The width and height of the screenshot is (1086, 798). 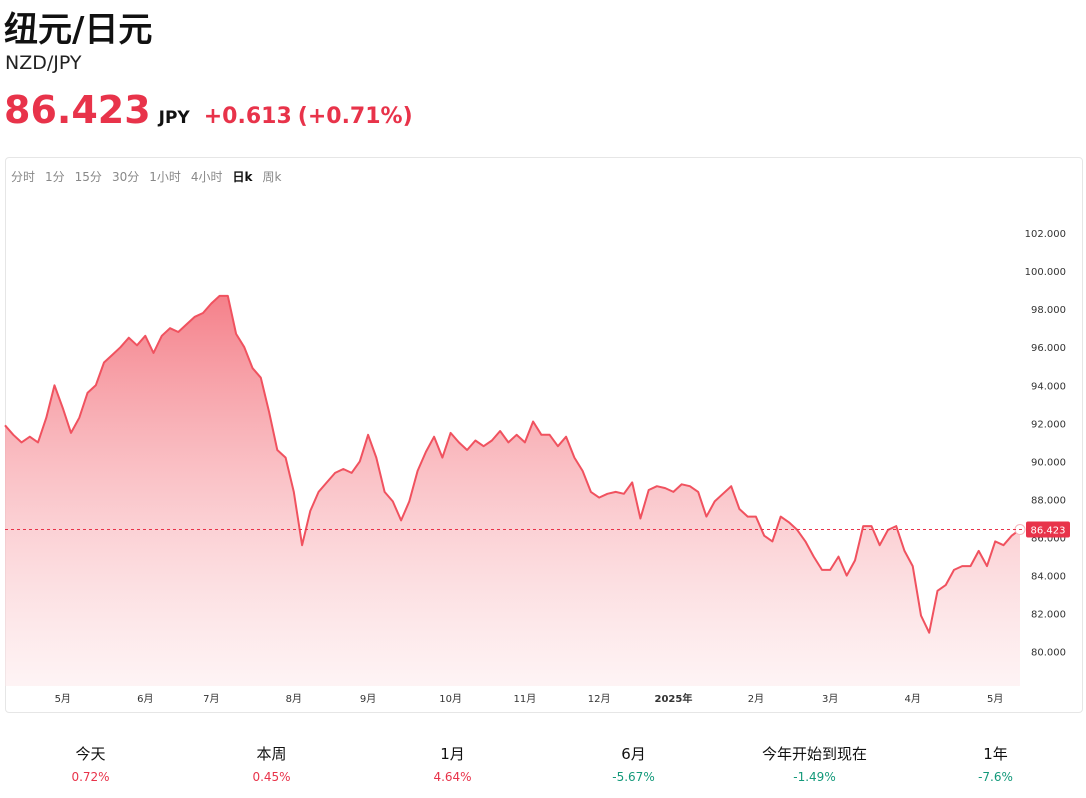 What do you see at coordinates (55, 177) in the screenshot?
I see `interval-tab: 1分` at bounding box center [55, 177].